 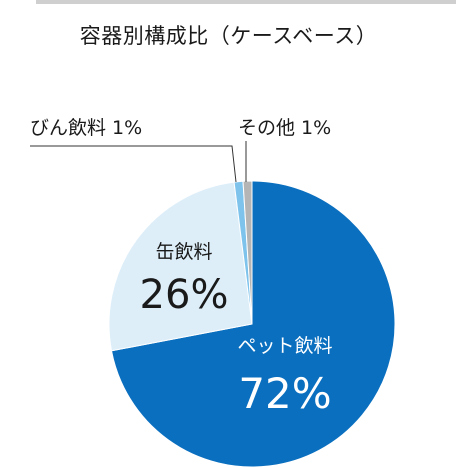 What do you see at coordinates (133, 164) in the screenshot?
I see `bottle-leader-line` at bounding box center [133, 164].